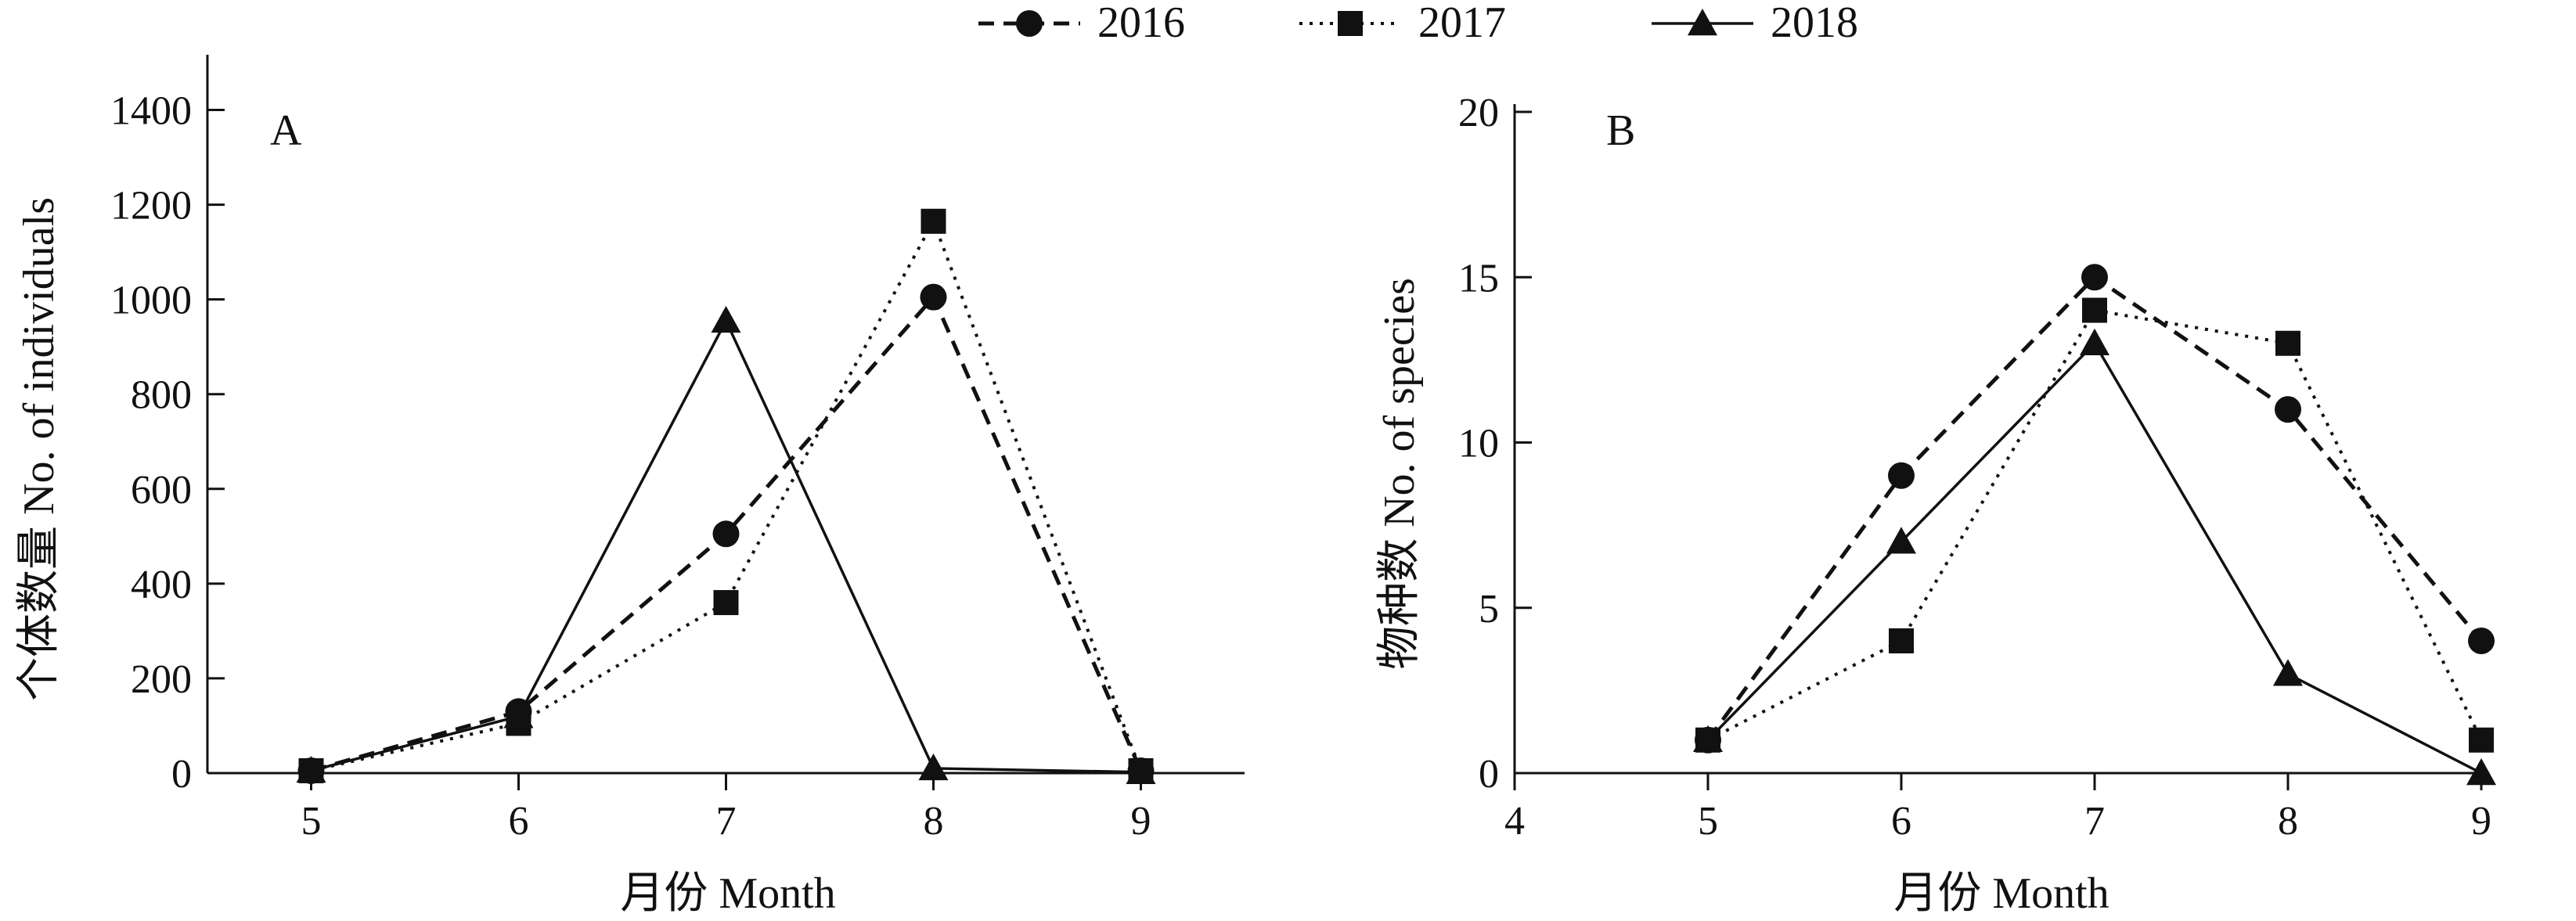  Describe the element at coordinates (1350, 23) in the screenshot. I see `legend-marker-2017` at that location.